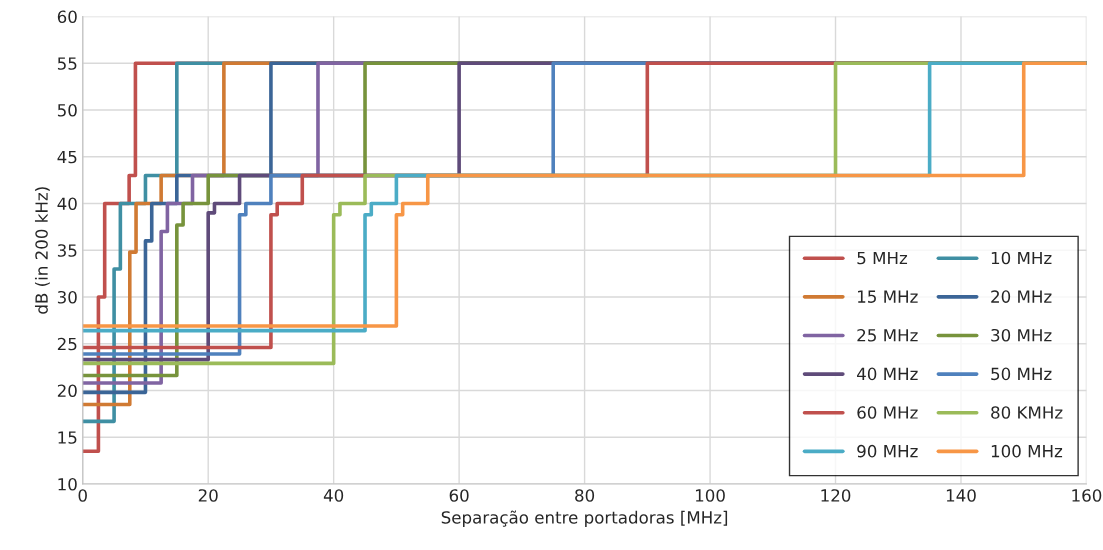  I want to click on x-tick-label: 20, so click(208, 495).